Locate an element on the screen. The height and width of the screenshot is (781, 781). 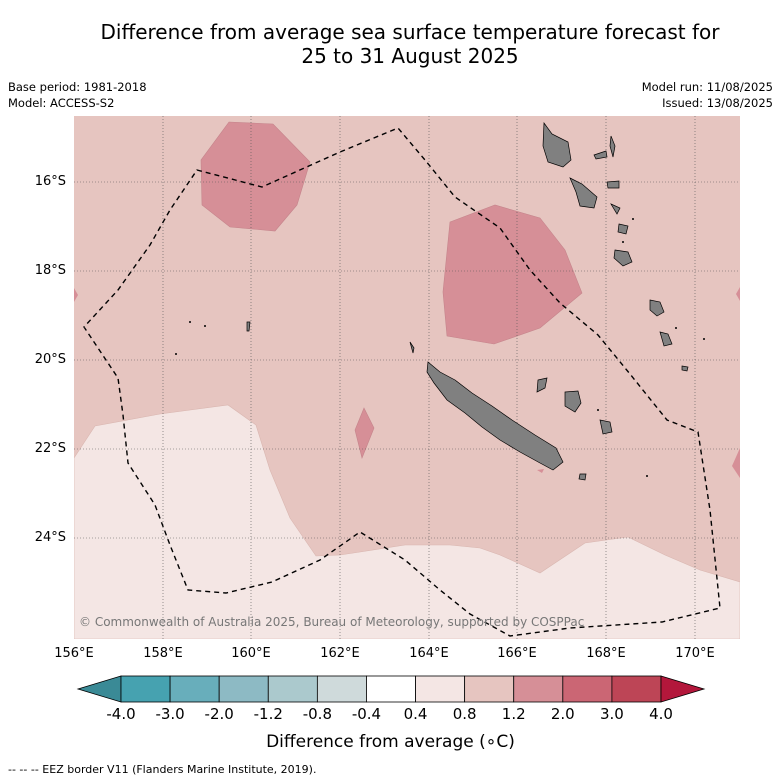
colorbar-extend-low is located at coordinates (99, 689).